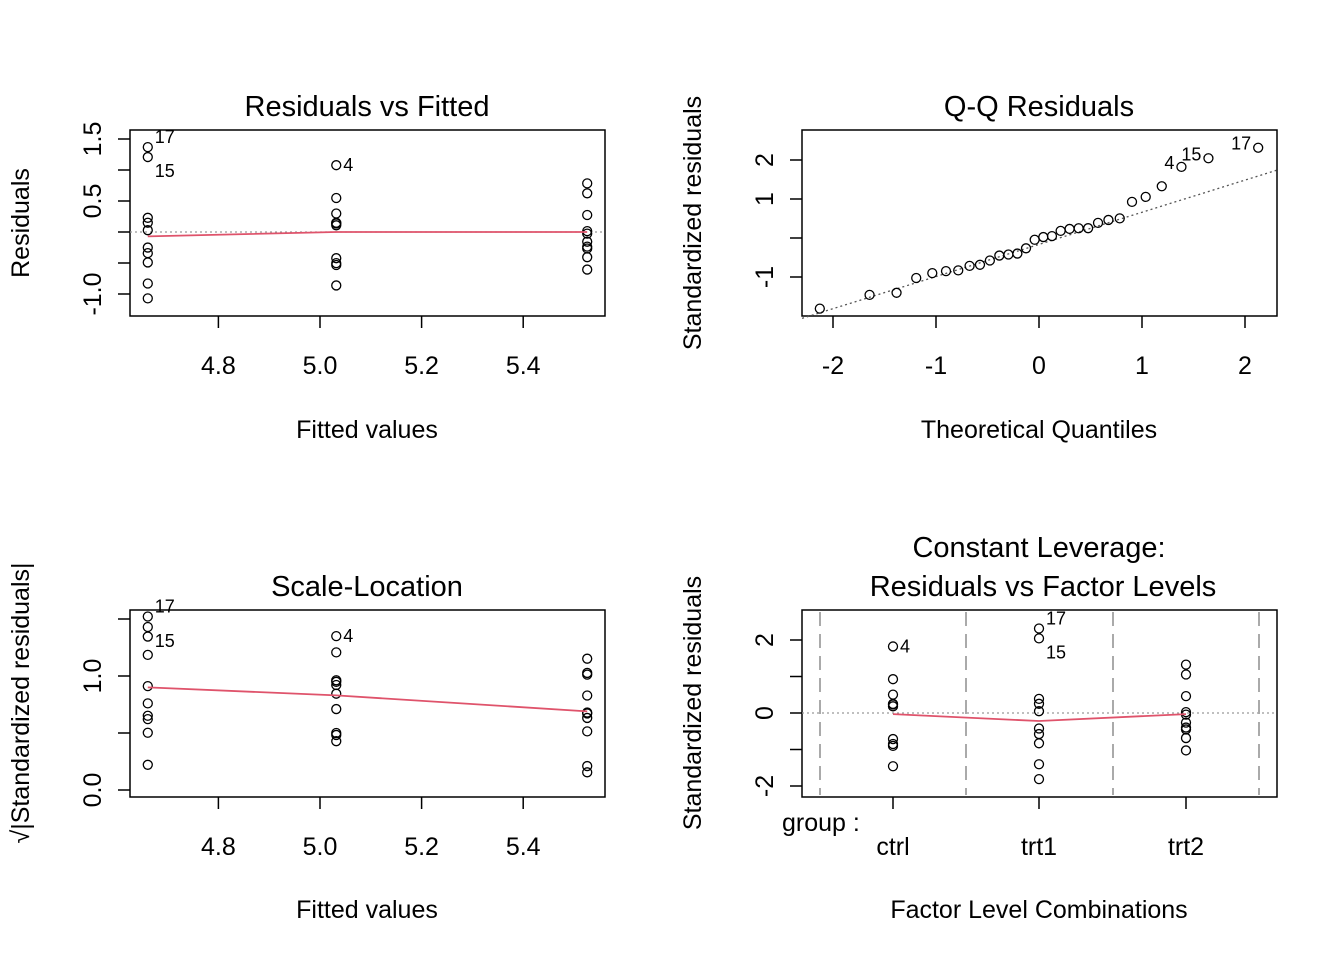 This screenshot has width=1344, height=960. I want to click on y-tick-label: -1.0, so click(93, 293).